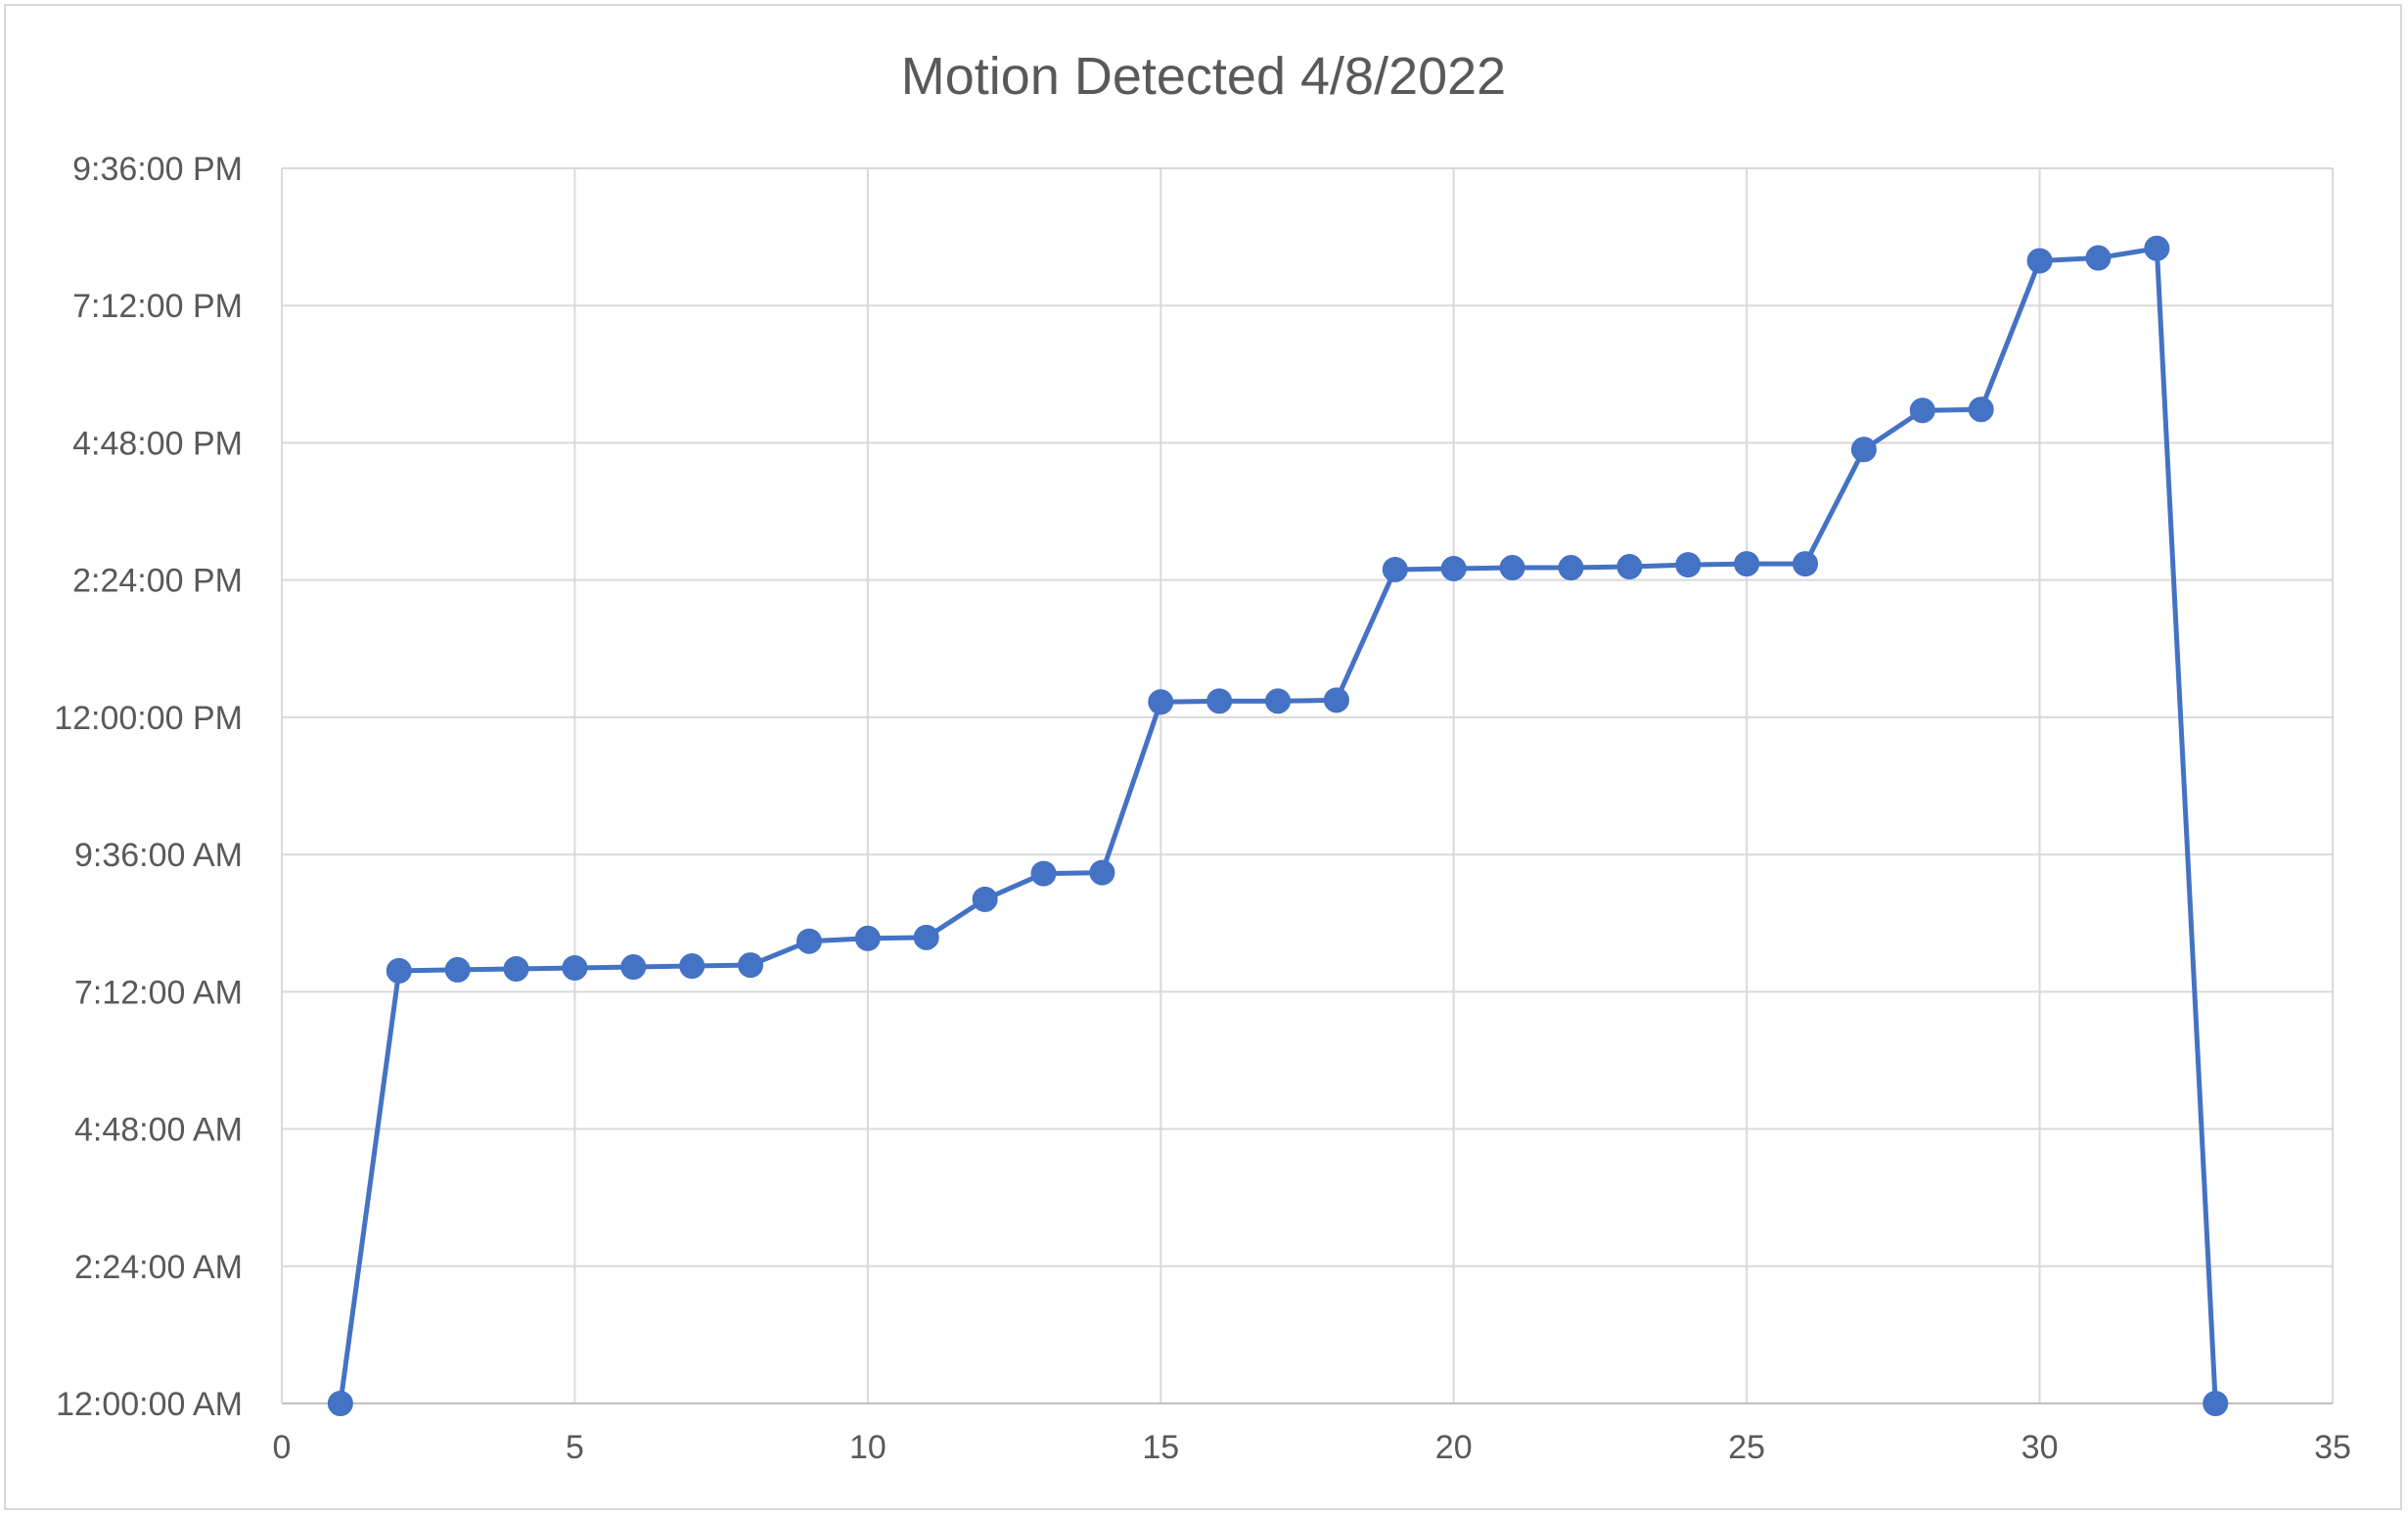 This screenshot has width=2408, height=1516. I want to click on y-tick-label: 9:36:00 AM, so click(158, 855).